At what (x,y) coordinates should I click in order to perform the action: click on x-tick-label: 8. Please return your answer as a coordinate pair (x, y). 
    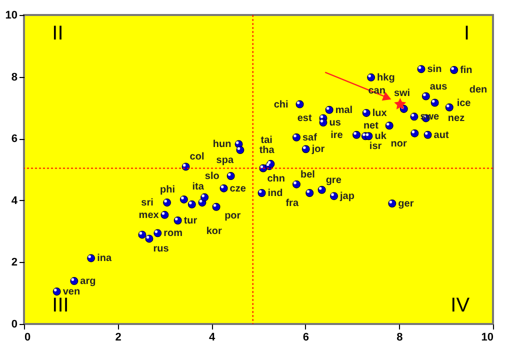
    Looking at the image, I should click on (399, 338).